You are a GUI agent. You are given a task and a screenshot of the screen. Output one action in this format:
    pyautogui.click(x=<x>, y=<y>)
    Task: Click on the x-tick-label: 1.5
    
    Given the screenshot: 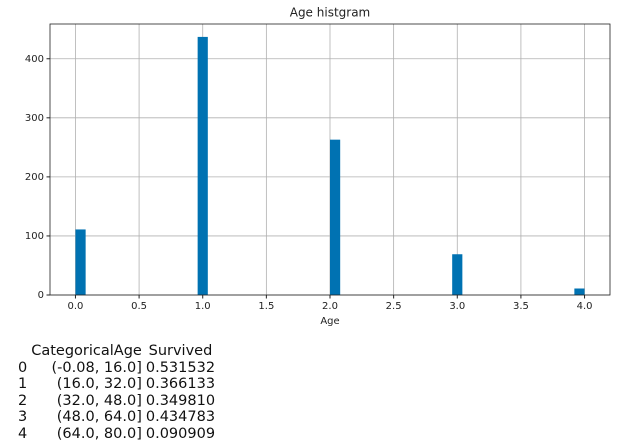 What is the action you would take?
    pyautogui.click(x=266, y=306)
    